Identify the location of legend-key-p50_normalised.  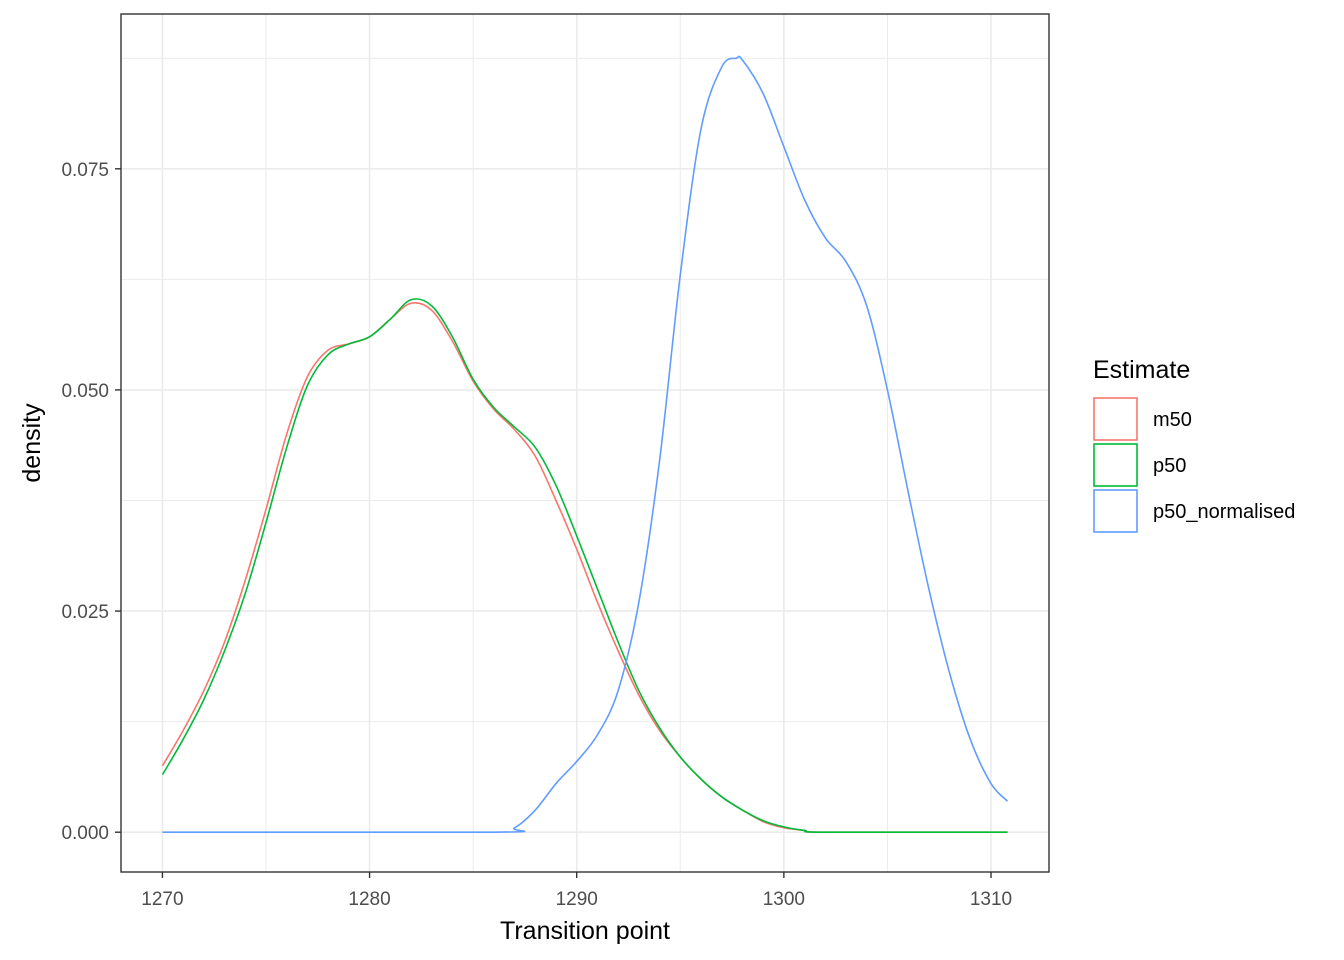
(1115, 511).